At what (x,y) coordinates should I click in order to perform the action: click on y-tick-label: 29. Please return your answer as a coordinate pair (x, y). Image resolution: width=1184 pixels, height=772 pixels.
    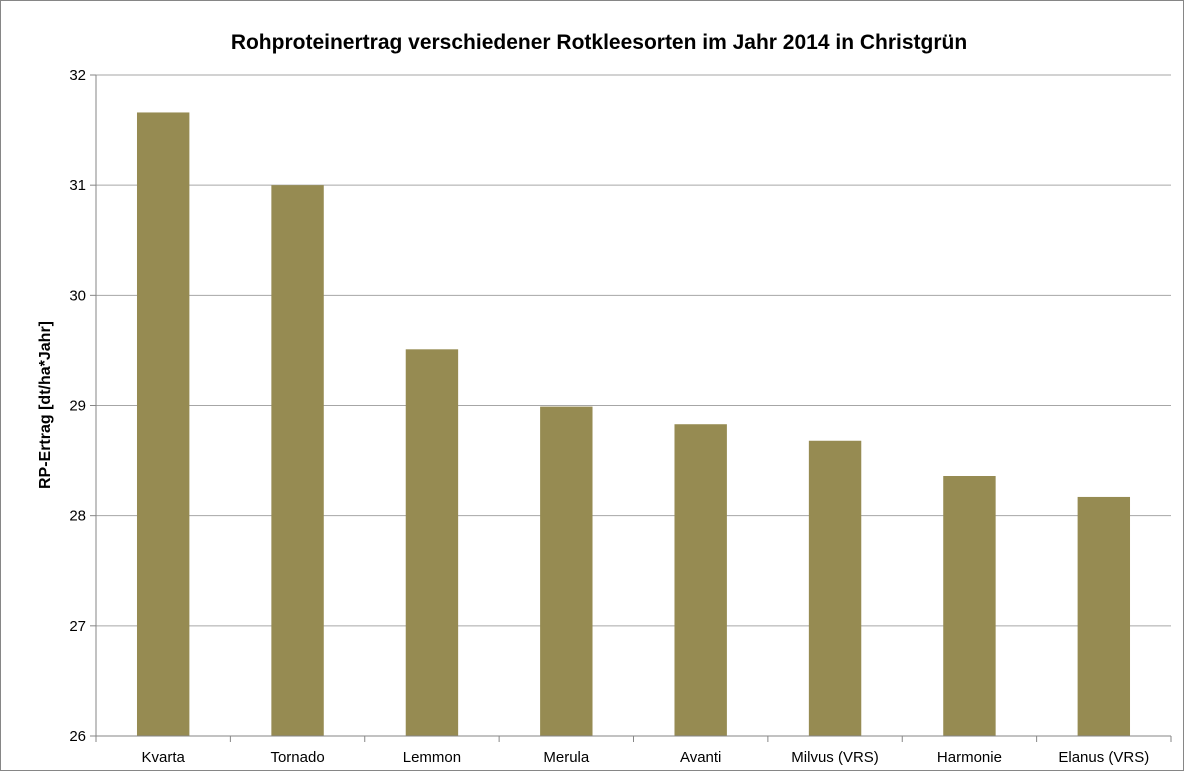
    Looking at the image, I should click on (77, 406).